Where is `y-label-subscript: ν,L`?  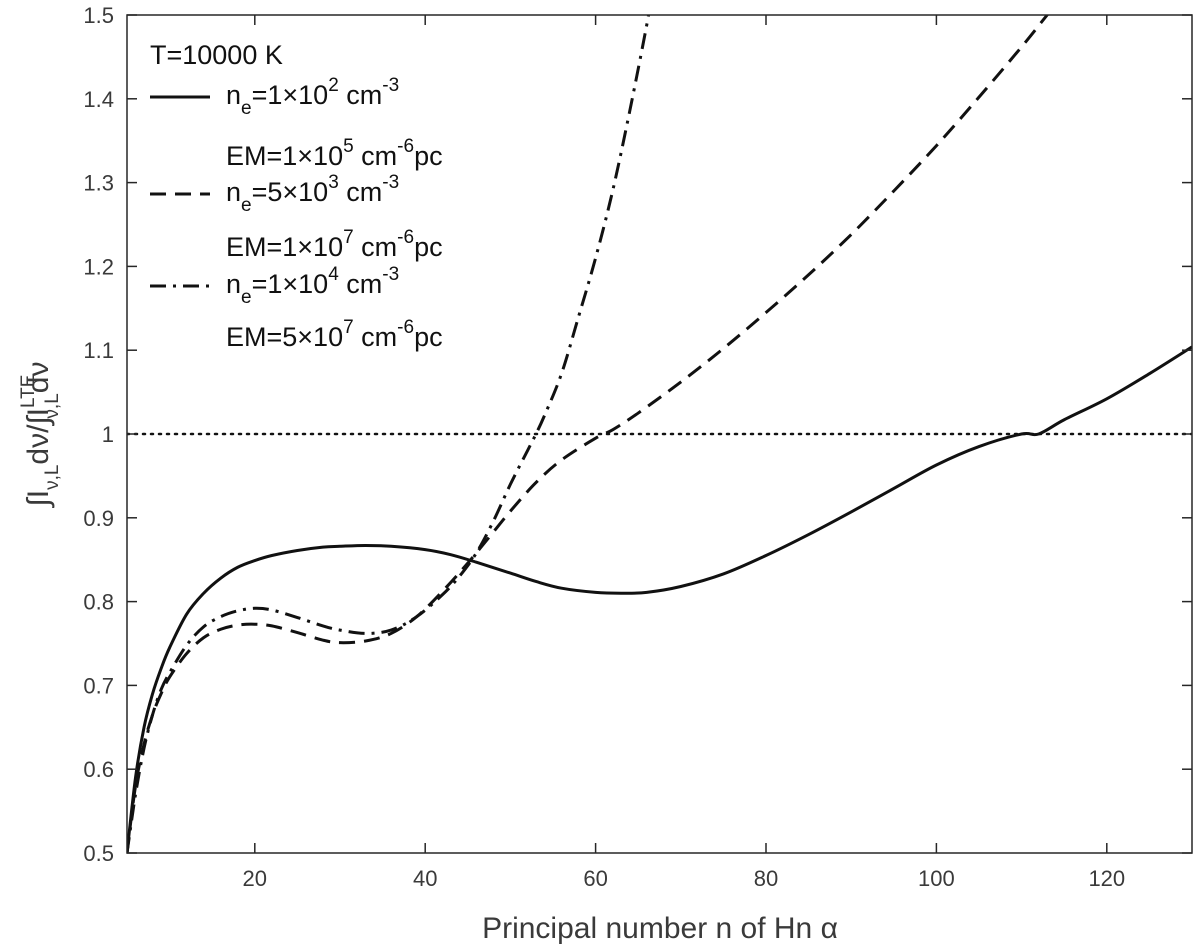
y-label-subscript: ν,L is located at coordinates (52, 477).